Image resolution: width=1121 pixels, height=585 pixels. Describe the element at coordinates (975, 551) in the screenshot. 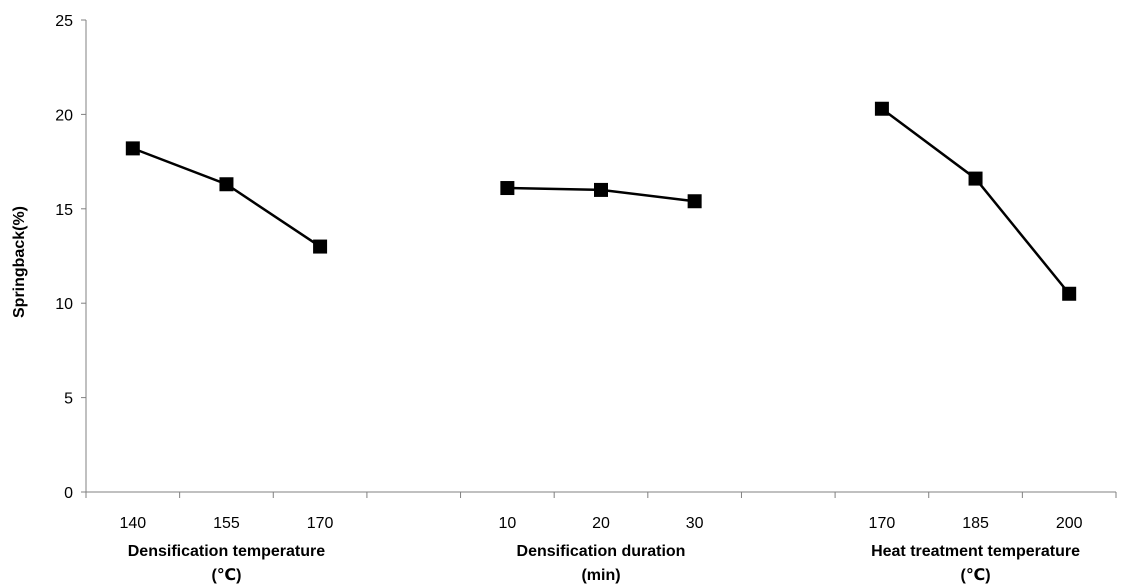

I see `x-axis-title-3: Heat treatment temperature` at that location.